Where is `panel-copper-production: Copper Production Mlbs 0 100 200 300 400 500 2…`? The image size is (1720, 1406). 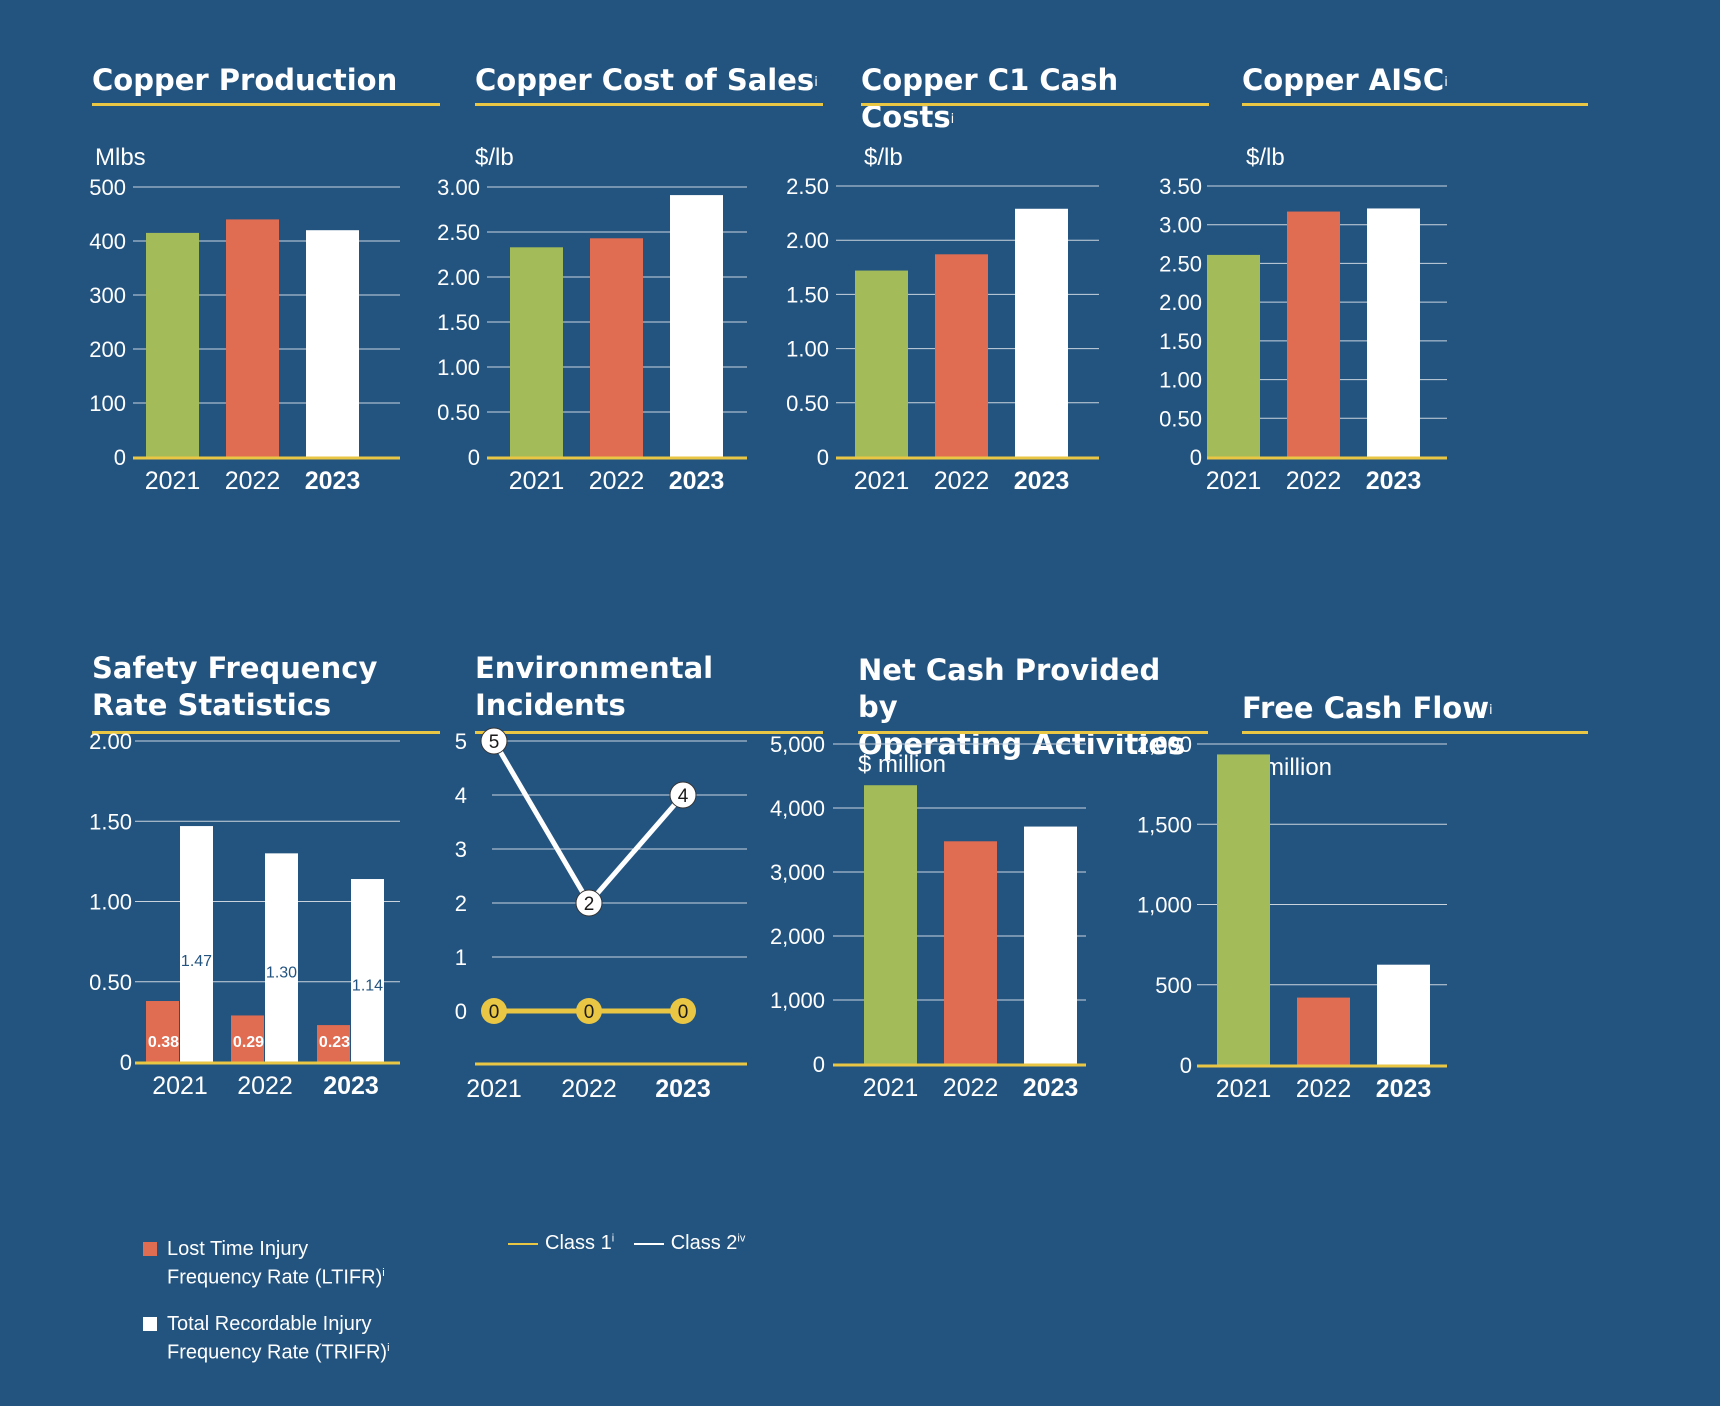
panel-copper-production: Copper Production Mlbs 0 100 200 300 400 500 2… is located at coordinates (264, 312).